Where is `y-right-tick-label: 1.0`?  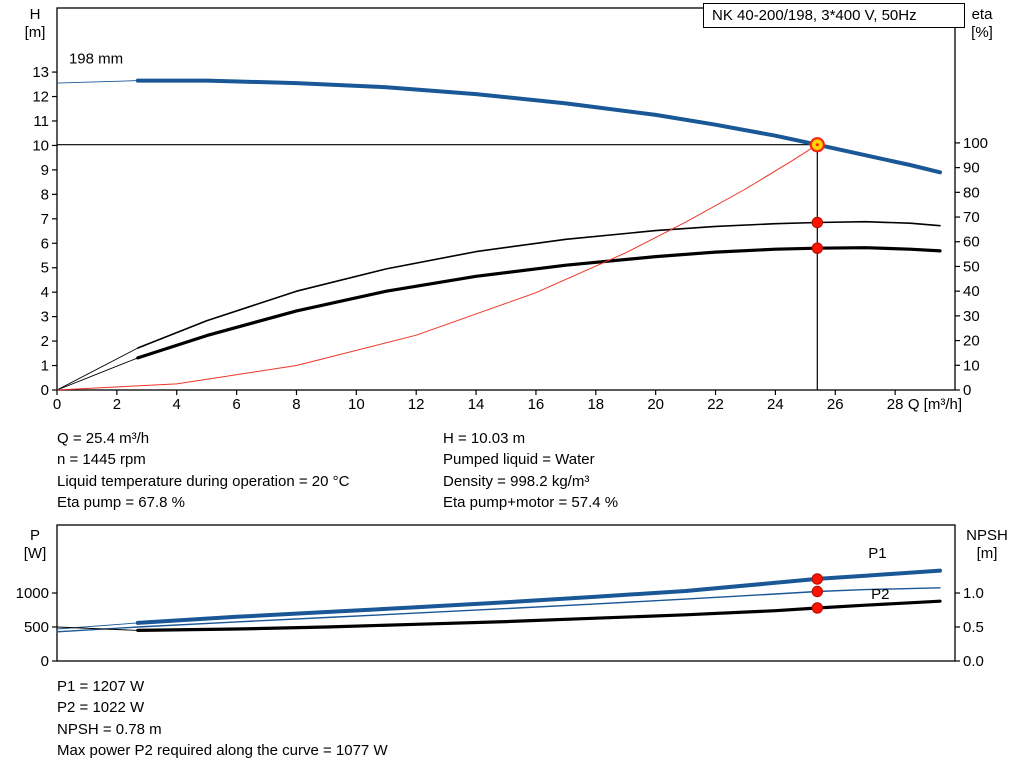
y-right-tick-label: 1.0 is located at coordinates (973, 593).